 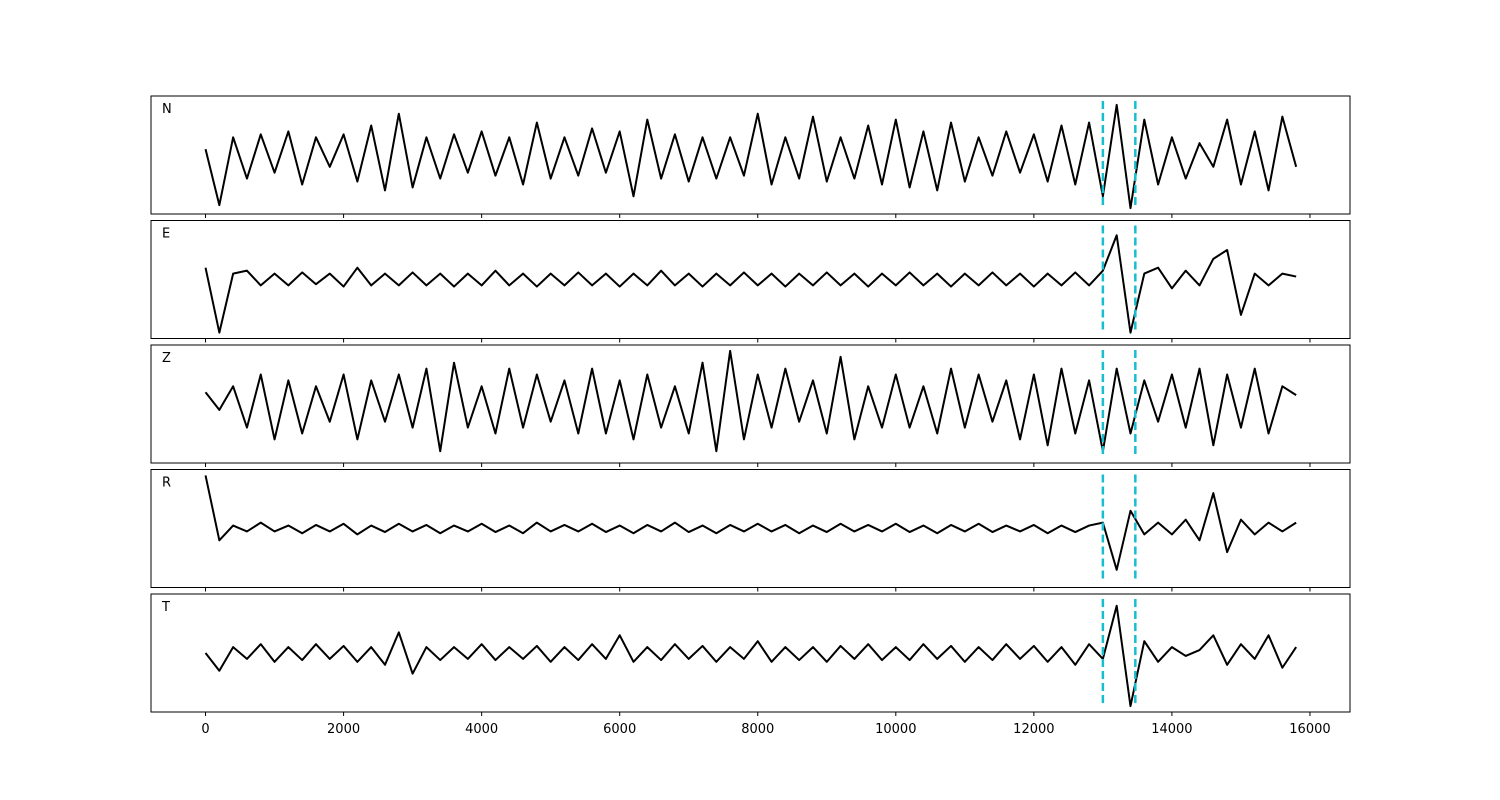 I want to click on panel-label: E, so click(x=166, y=234).